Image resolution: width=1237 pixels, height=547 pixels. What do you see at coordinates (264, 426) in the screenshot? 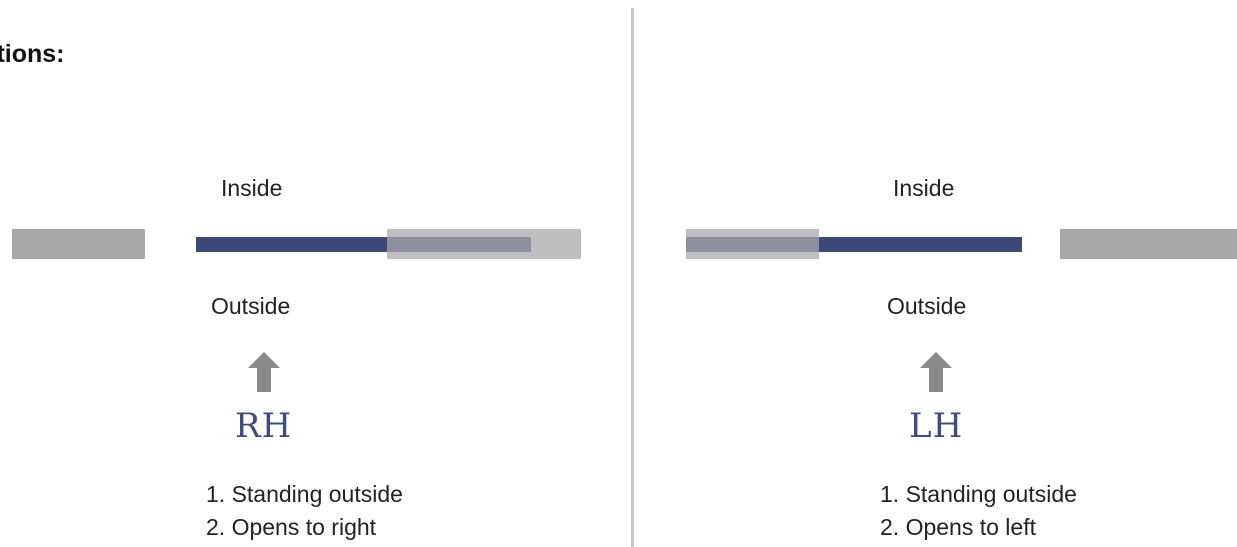
I see `rh-hand-label: RH` at bounding box center [264, 426].